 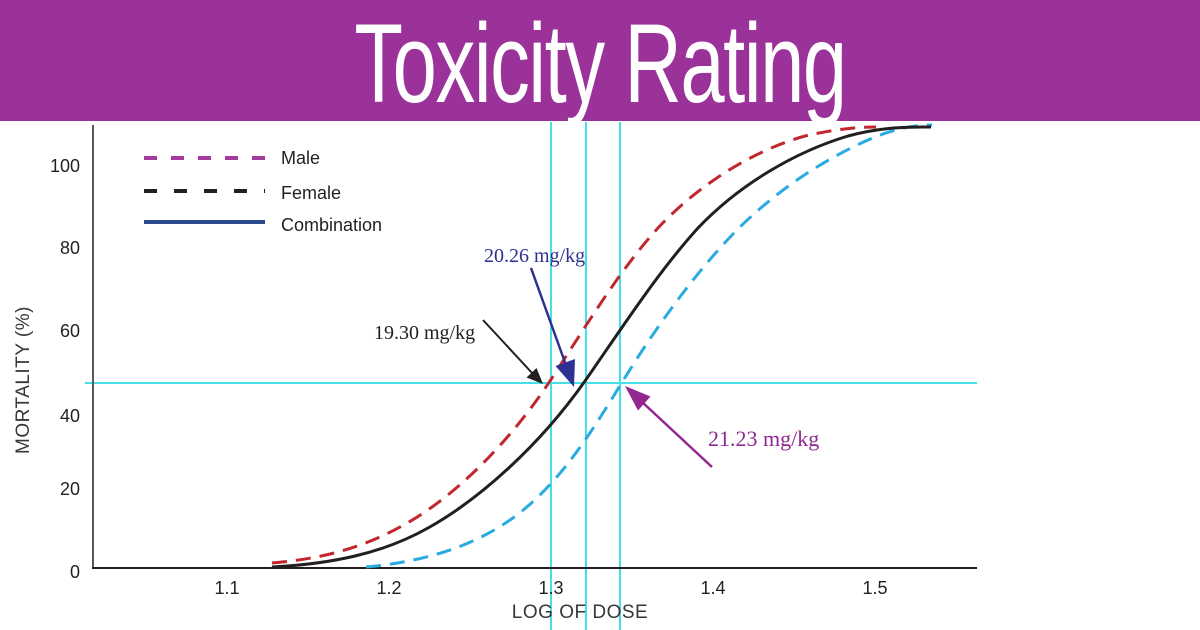 I want to click on y-tick-0: 0, so click(x=74, y=572).